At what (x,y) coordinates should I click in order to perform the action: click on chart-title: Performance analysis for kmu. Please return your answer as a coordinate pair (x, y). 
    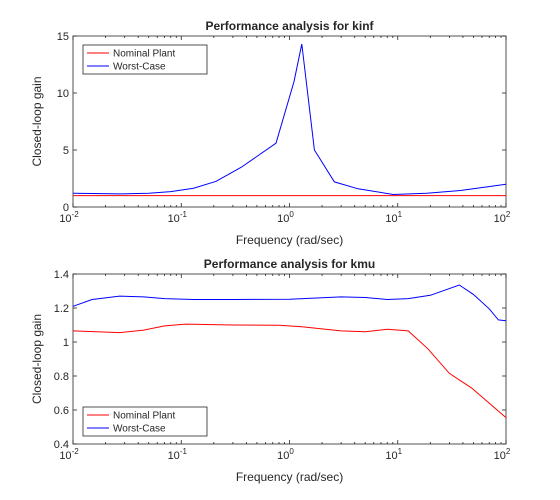
    Looking at the image, I should click on (289, 264).